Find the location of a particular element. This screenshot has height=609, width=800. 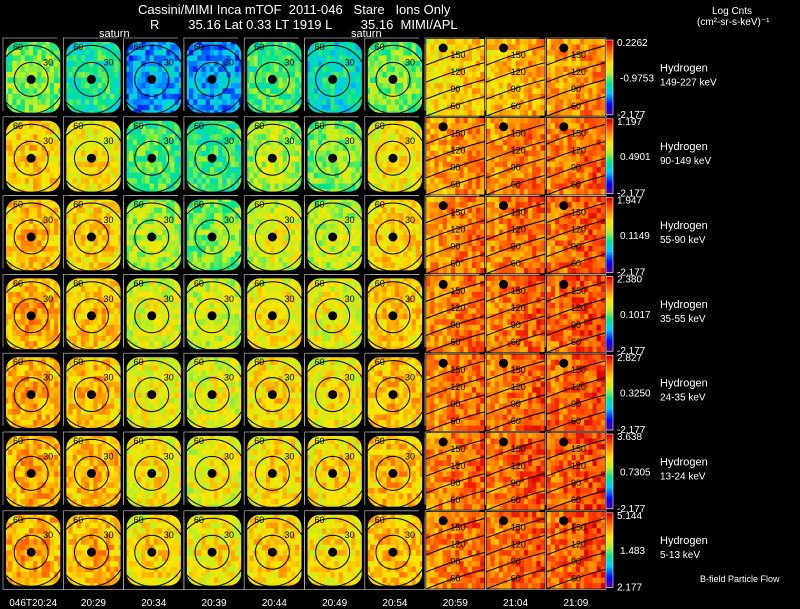

panel-r3-c1: 30 60 is located at coordinates (93, 314).